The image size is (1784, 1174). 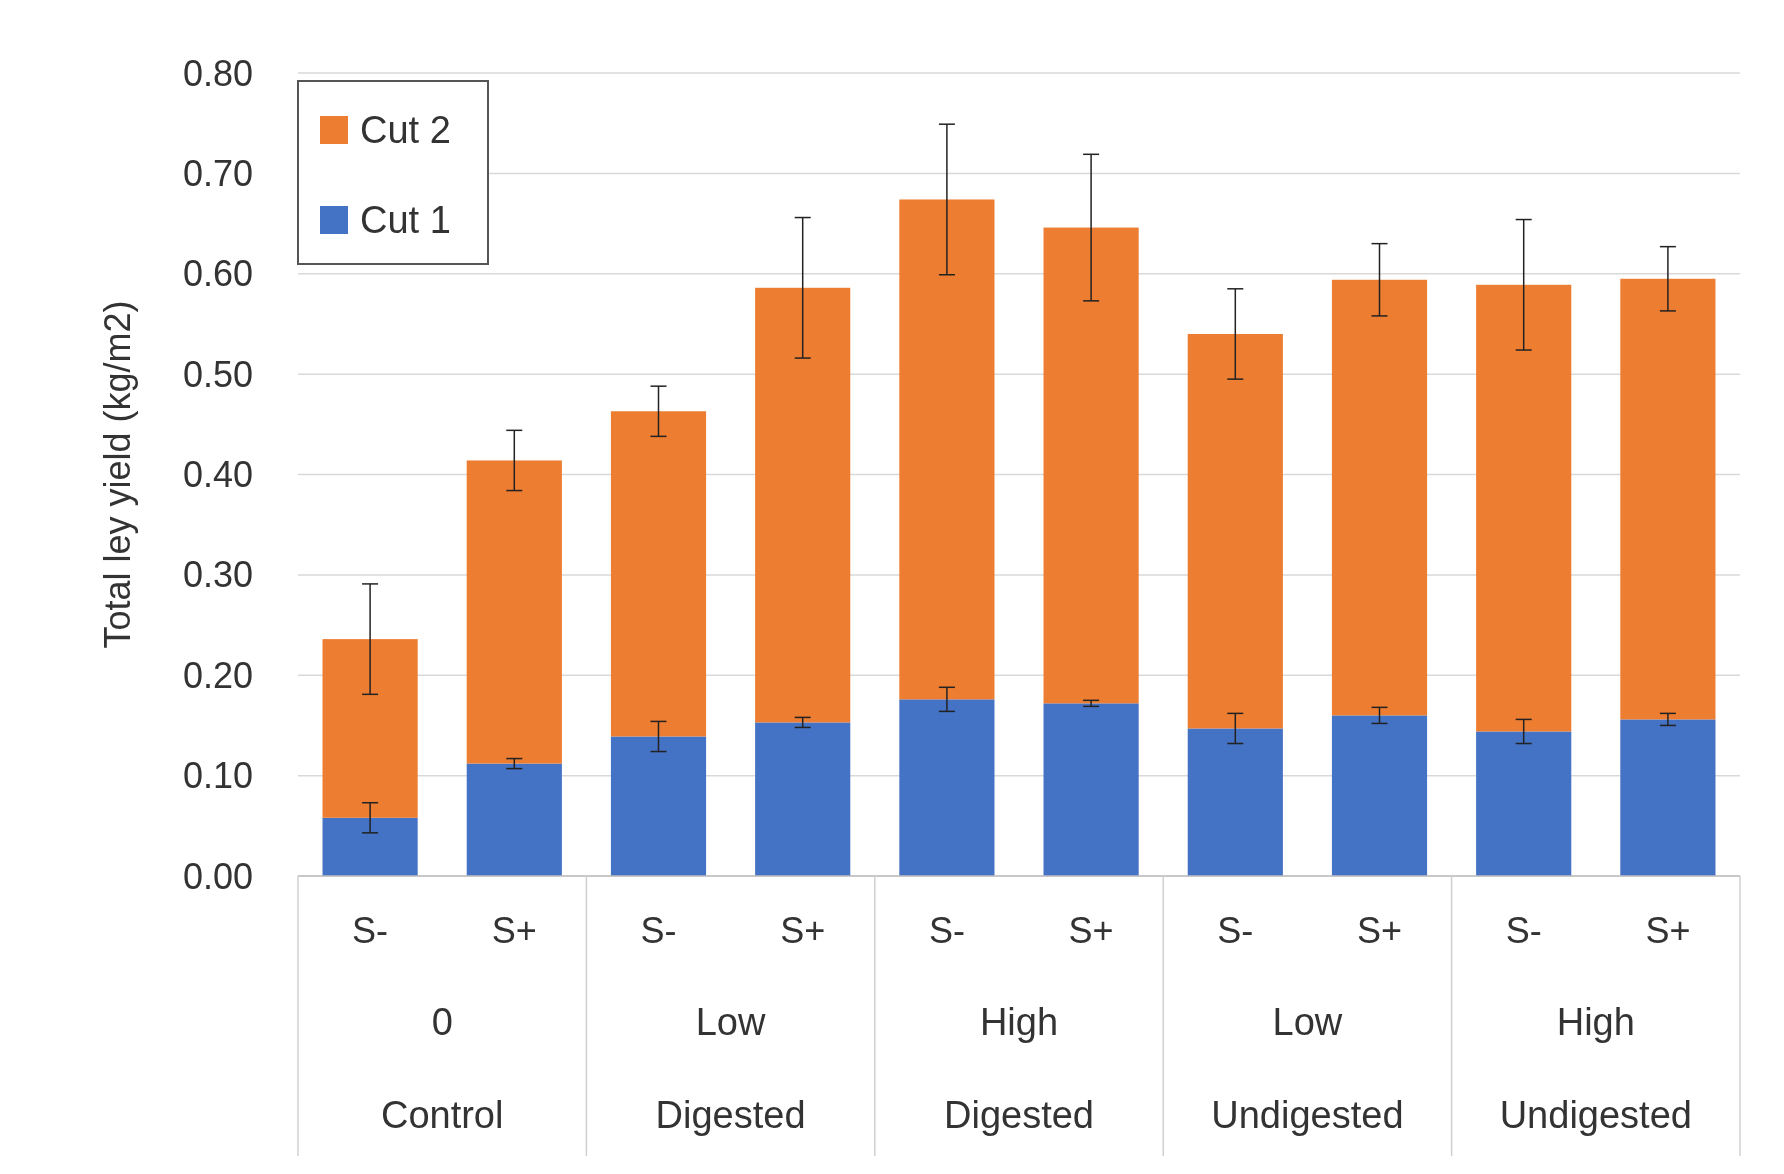 What do you see at coordinates (217, 876) in the screenshot?
I see `y-tick-label: 0.00` at bounding box center [217, 876].